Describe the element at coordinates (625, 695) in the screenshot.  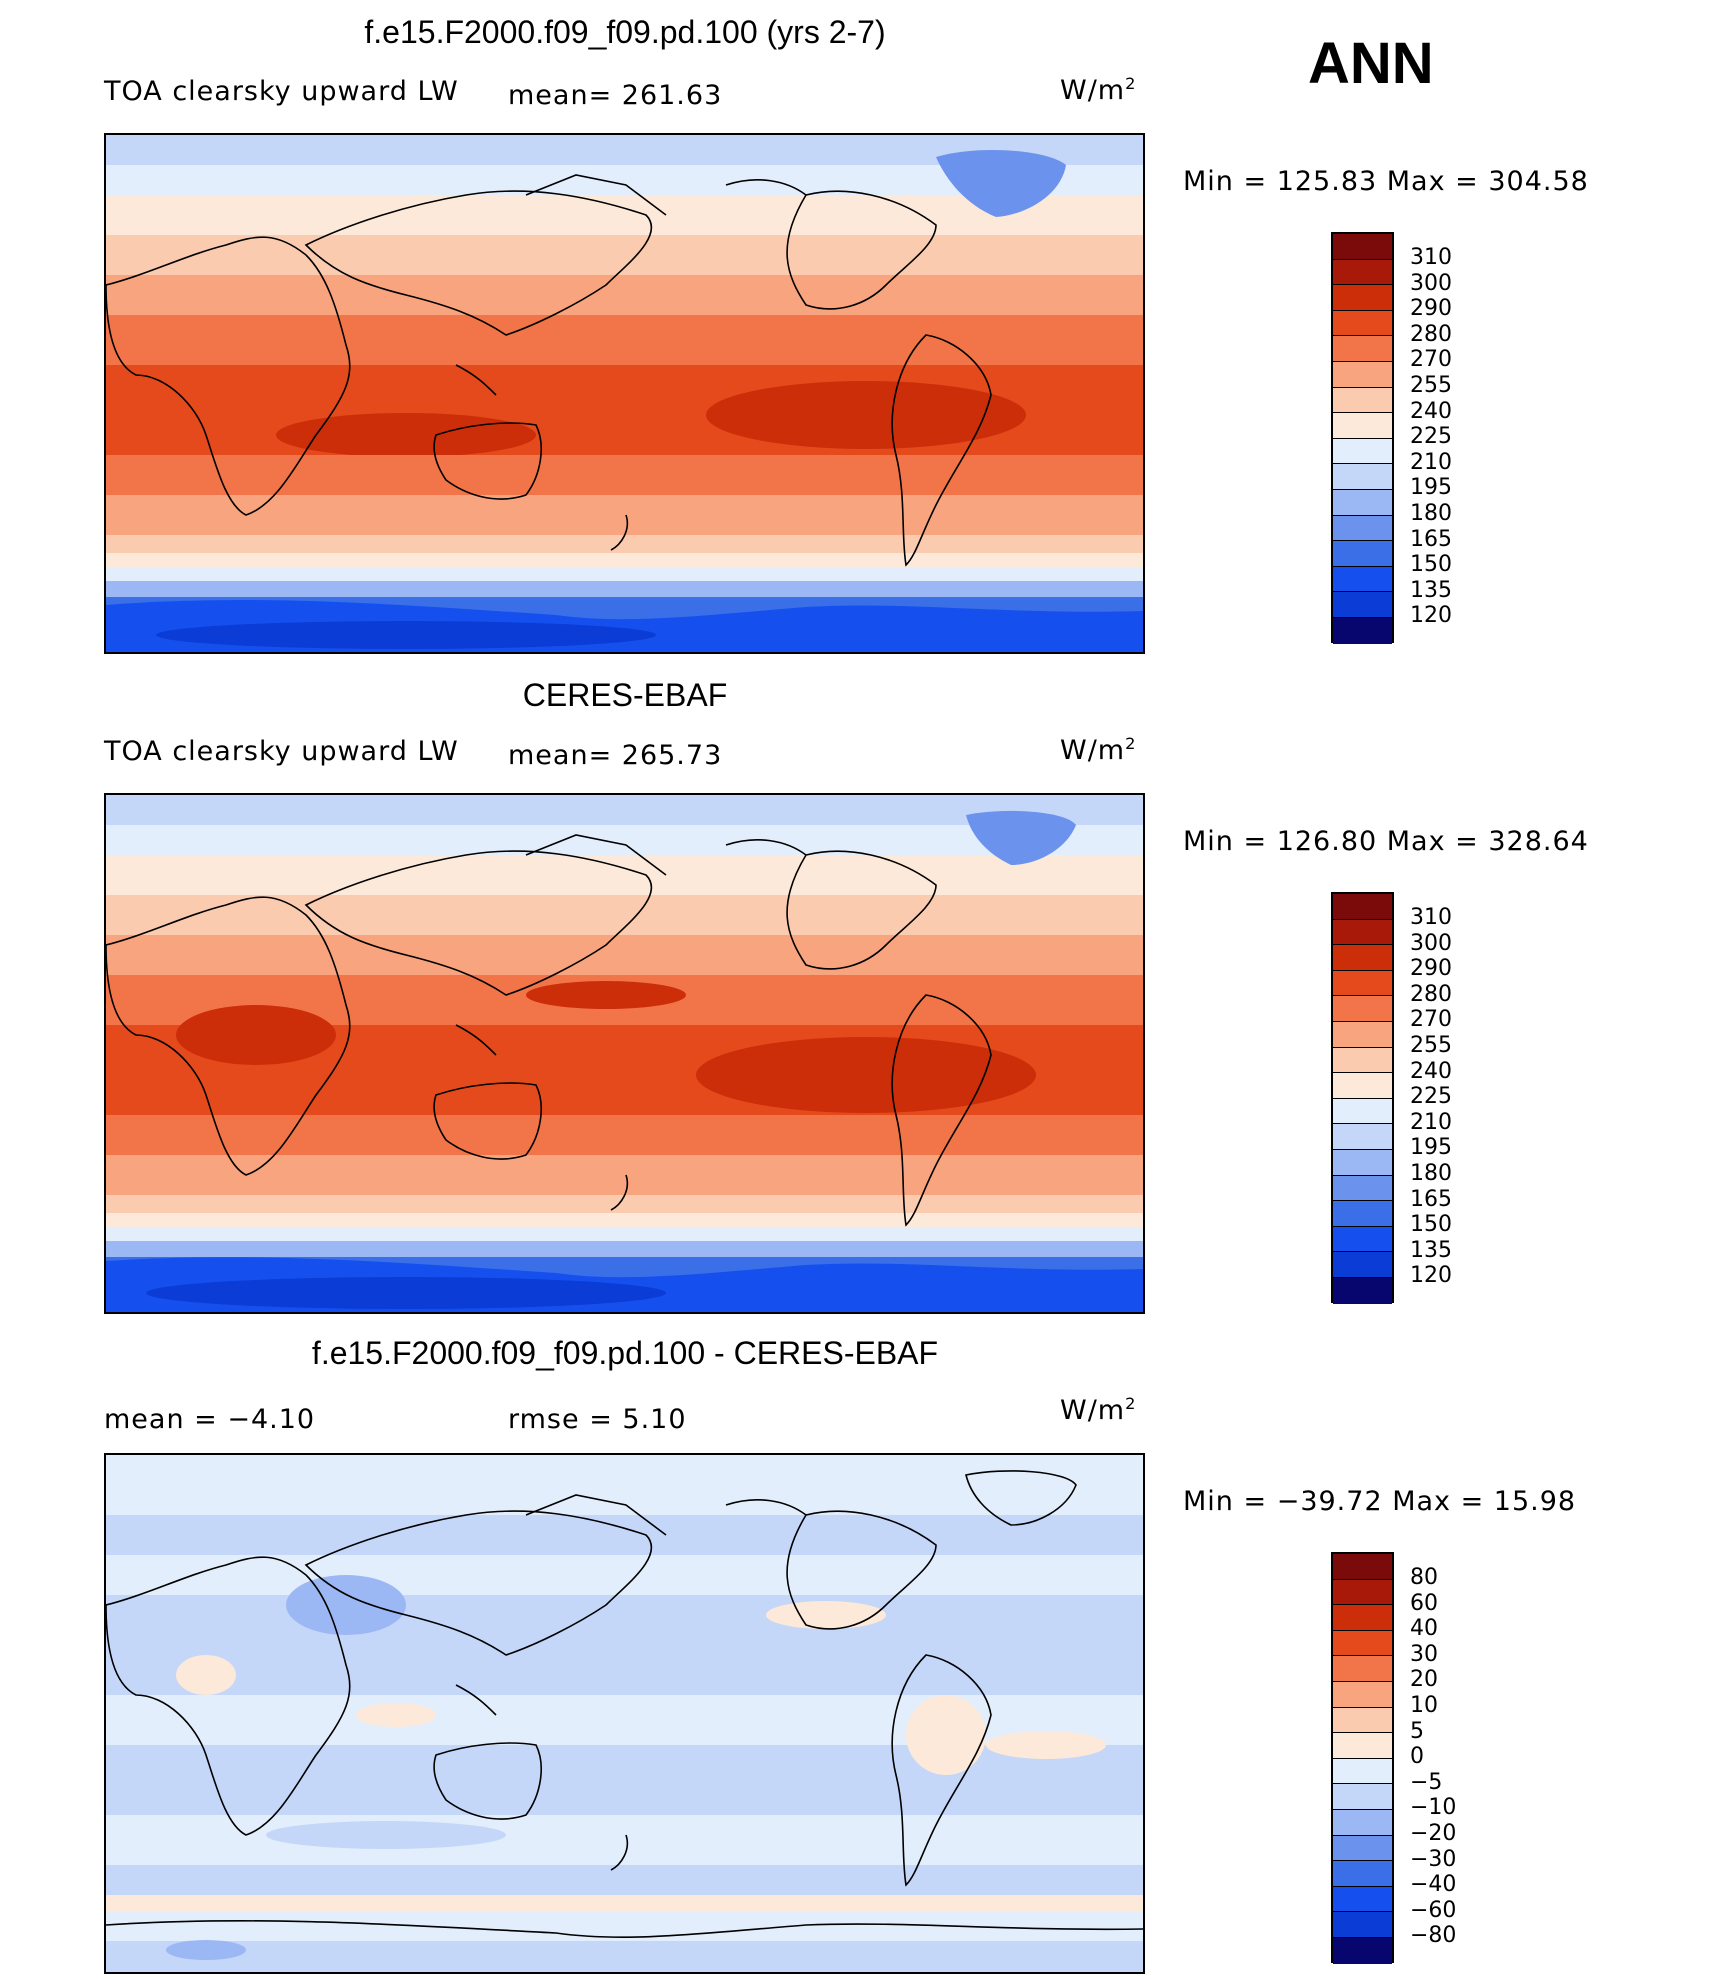
I see `panel-2-title: CERES-EBAF` at that location.